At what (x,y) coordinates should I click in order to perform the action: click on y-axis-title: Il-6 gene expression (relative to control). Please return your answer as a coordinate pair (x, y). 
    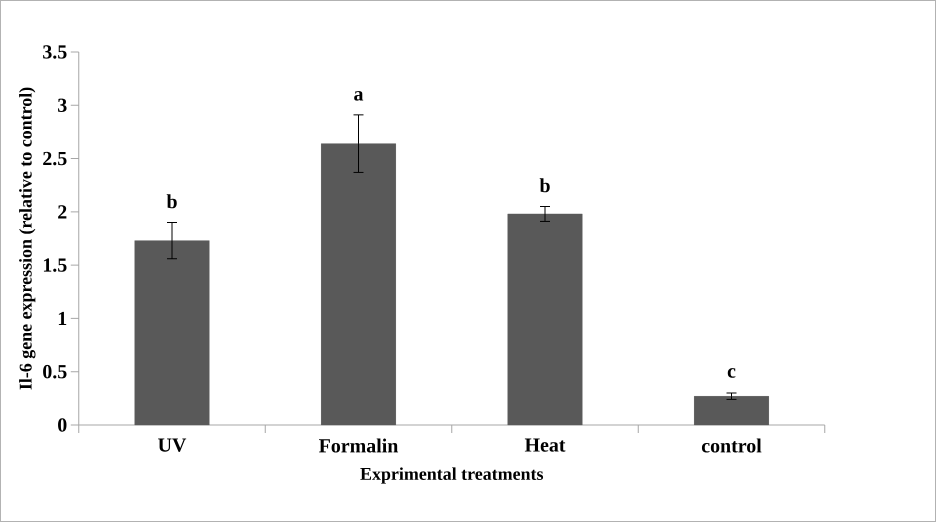
    Looking at the image, I should click on (27, 239).